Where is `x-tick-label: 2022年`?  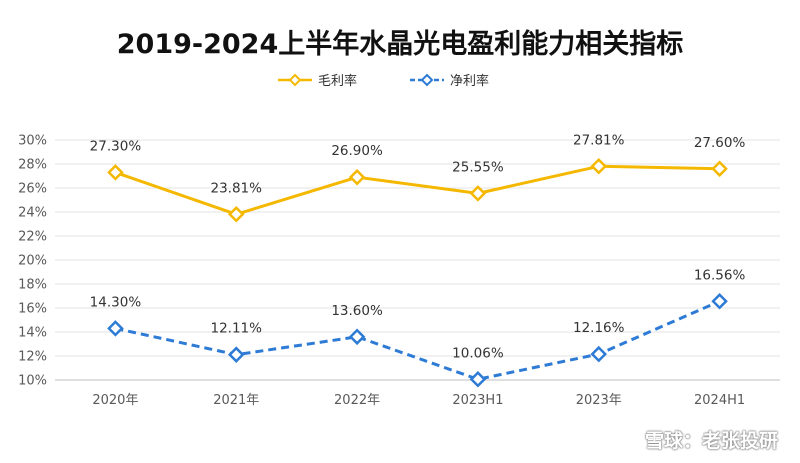
x-tick-label: 2022年 is located at coordinates (357, 400).